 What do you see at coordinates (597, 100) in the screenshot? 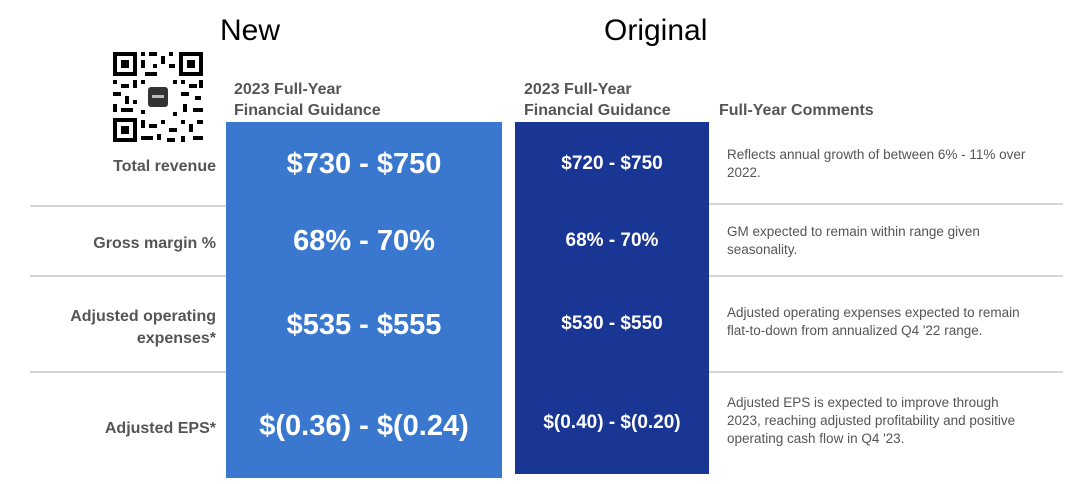
I see `original-guidance-header: 2023 Full-Year Financial Guidance` at bounding box center [597, 100].